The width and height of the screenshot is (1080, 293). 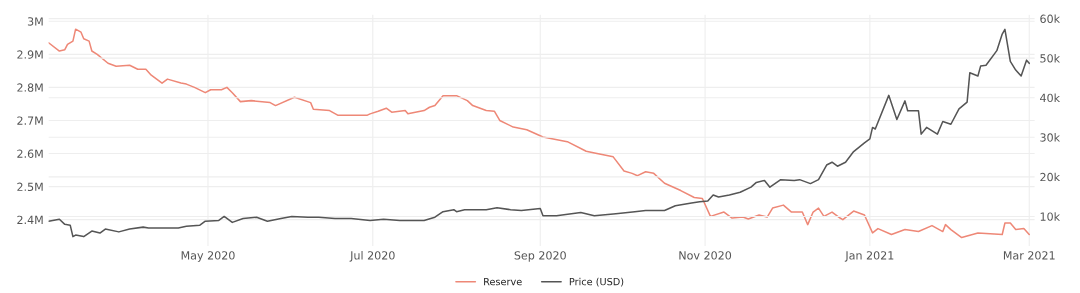 I want to click on y2-tick-label: 60k, so click(x=1050, y=18).